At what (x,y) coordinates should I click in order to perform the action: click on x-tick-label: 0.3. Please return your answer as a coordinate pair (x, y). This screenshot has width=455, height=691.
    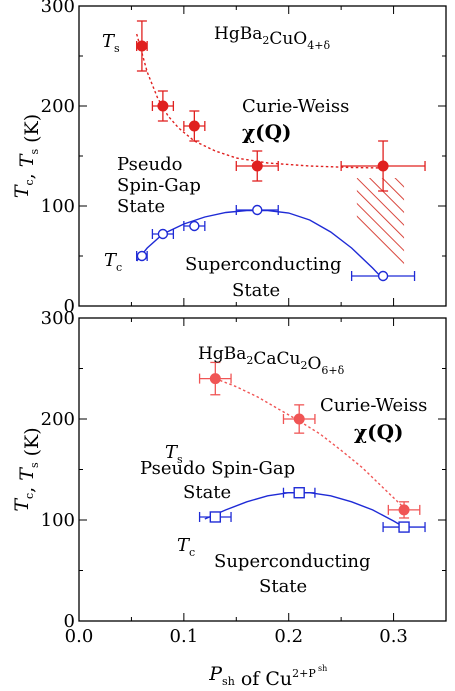
    Looking at the image, I should click on (393, 636).